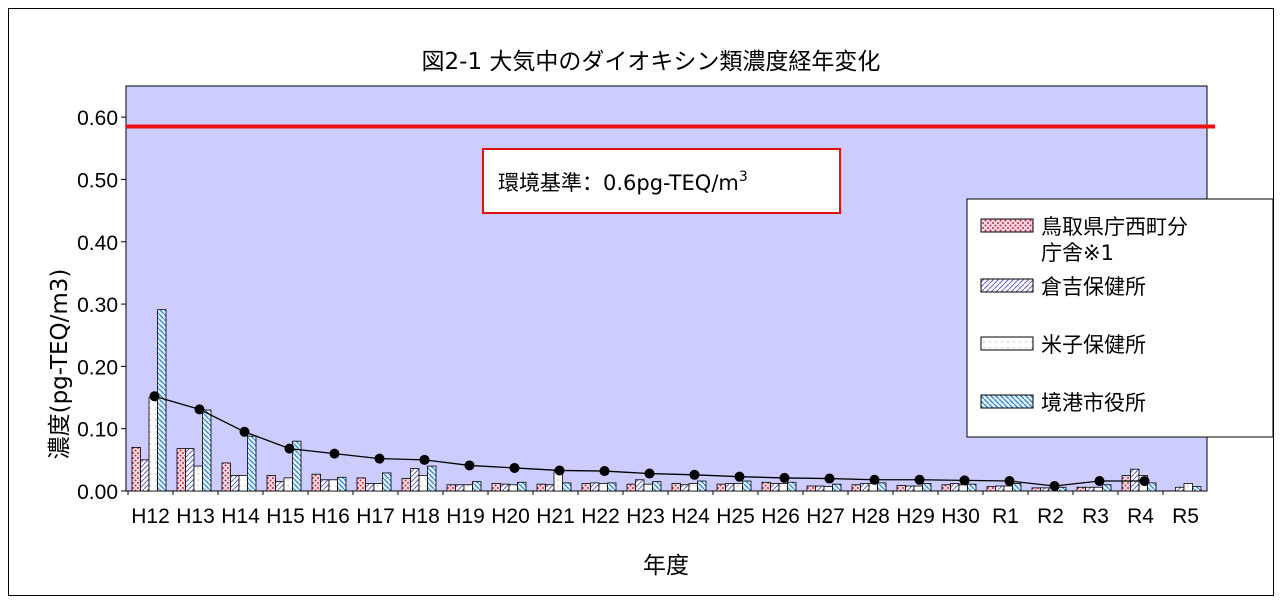 The width and height of the screenshot is (1284, 604). What do you see at coordinates (1095, 516) in the screenshot?
I see `x-tick-label: R3` at bounding box center [1095, 516].